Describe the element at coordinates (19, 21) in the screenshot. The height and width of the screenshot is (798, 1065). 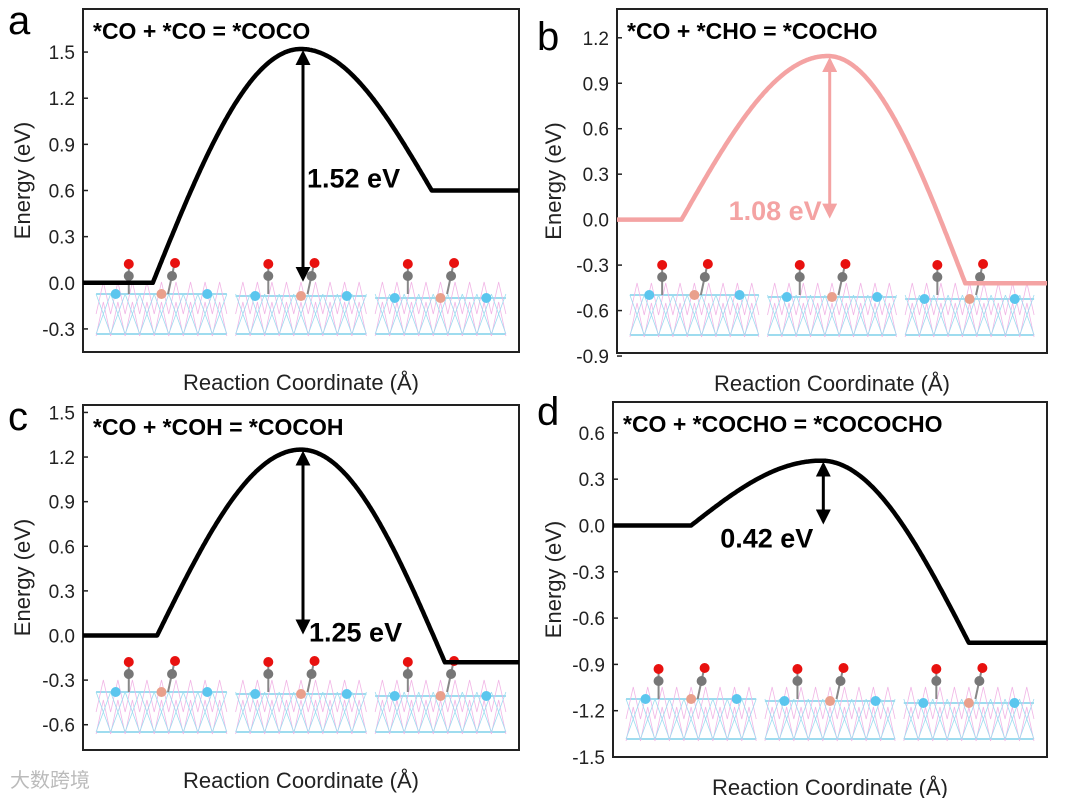
I see `panel-letter: a` at that location.